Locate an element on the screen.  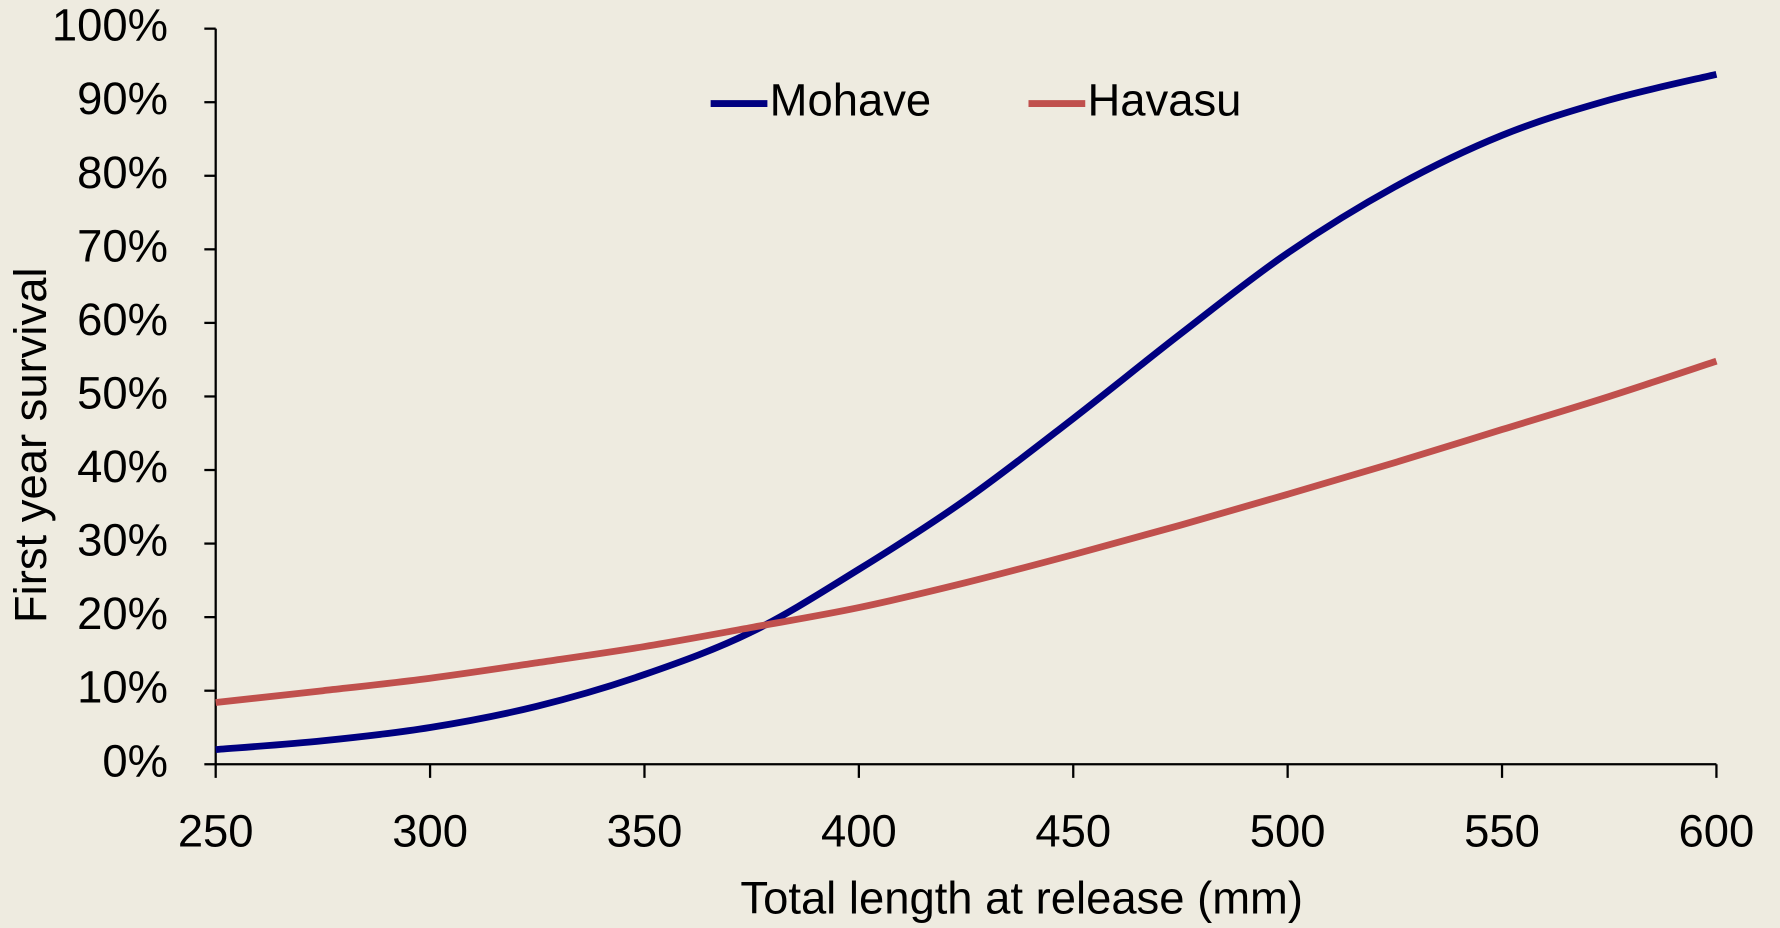
x-tick-label: 350 is located at coordinates (645, 831).